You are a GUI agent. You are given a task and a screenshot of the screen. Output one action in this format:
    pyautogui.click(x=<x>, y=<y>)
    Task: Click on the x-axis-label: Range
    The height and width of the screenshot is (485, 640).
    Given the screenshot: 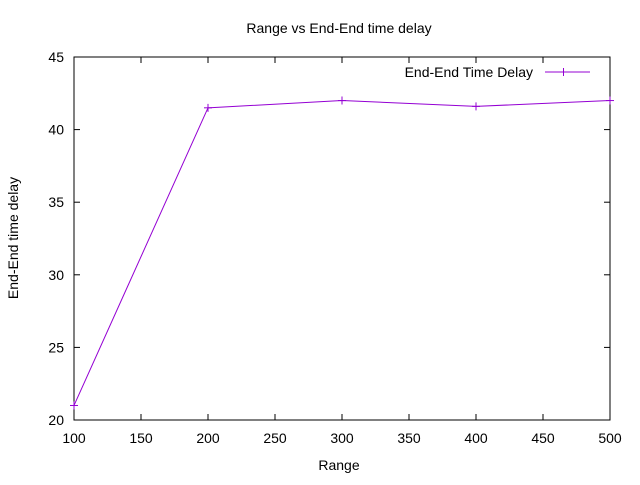 What is the action you would take?
    pyautogui.click(x=338, y=465)
    